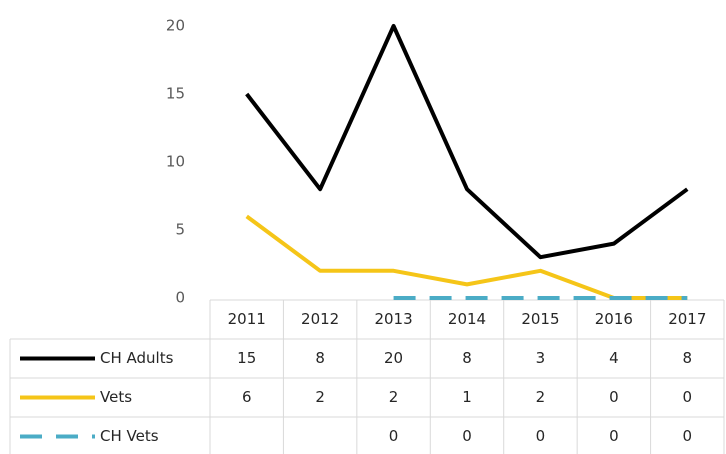  Describe the element at coordinates (180, 298) in the screenshot. I see `y-tick-label: 0` at that location.